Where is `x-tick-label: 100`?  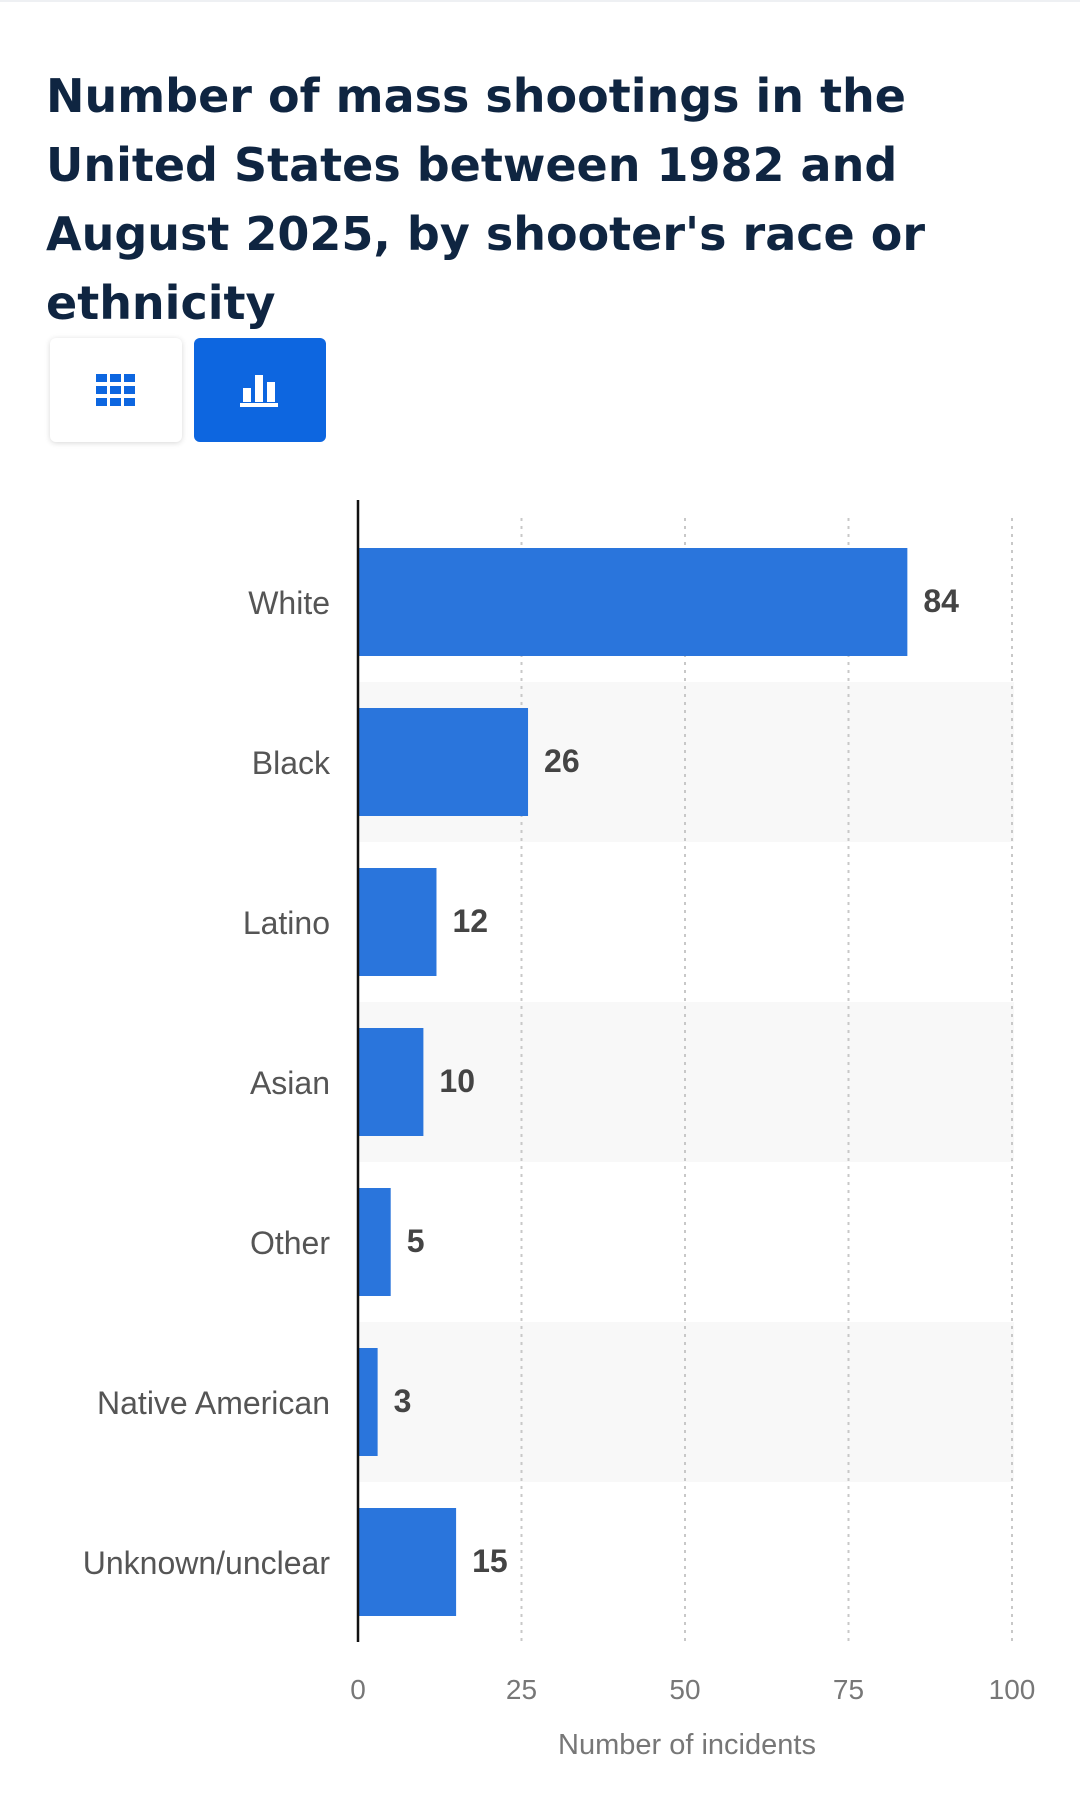 x-tick-label: 100 is located at coordinates (1012, 1689).